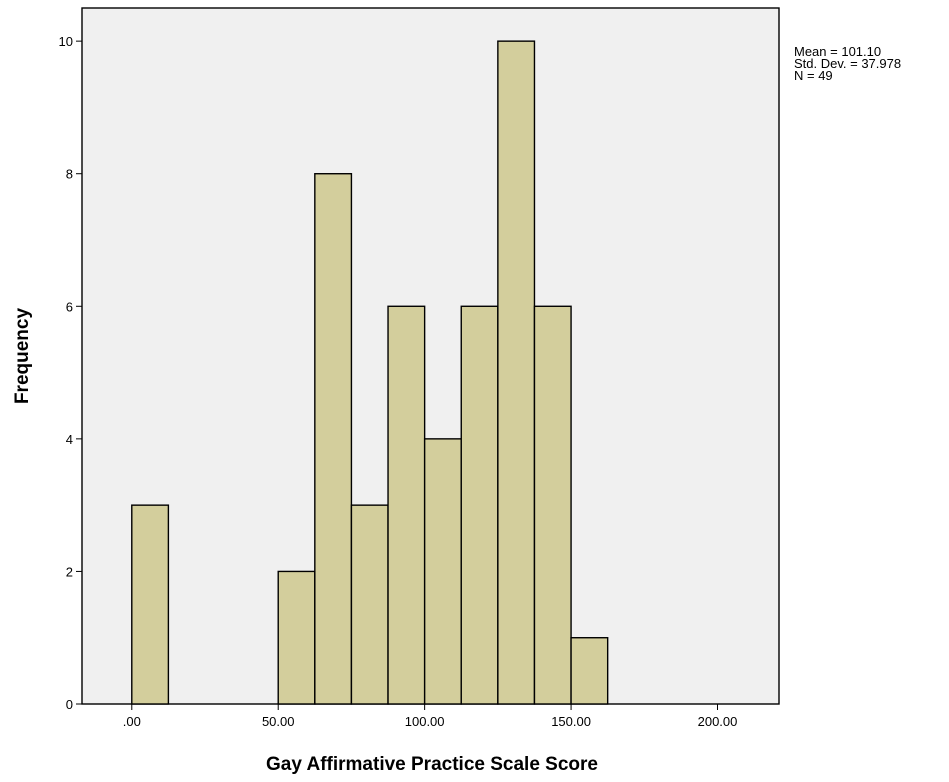 The width and height of the screenshot is (949, 782). Describe the element at coordinates (69, 306) in the screenshot. I see `y-tick-label: 6` at that location.